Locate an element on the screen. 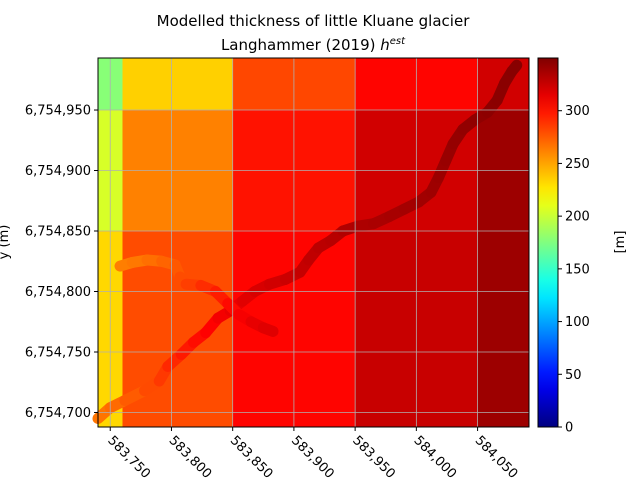 The image size is (640, 480). colorbar-tick-label-0: 0 is located at coordinates (569, 428).